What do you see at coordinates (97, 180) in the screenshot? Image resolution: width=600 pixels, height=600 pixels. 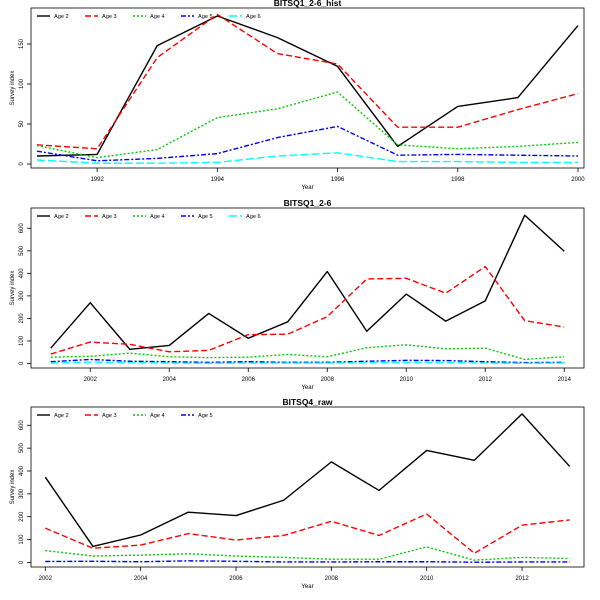 I see `x-tick-label: 1992` at bounding box center [97, 180].